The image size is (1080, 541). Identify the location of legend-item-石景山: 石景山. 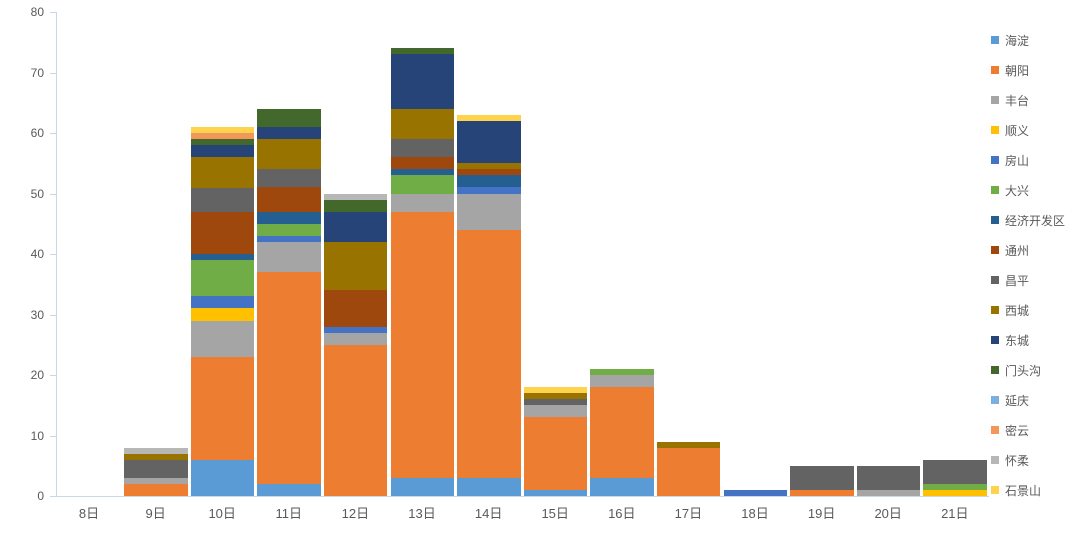
(1028, 490).